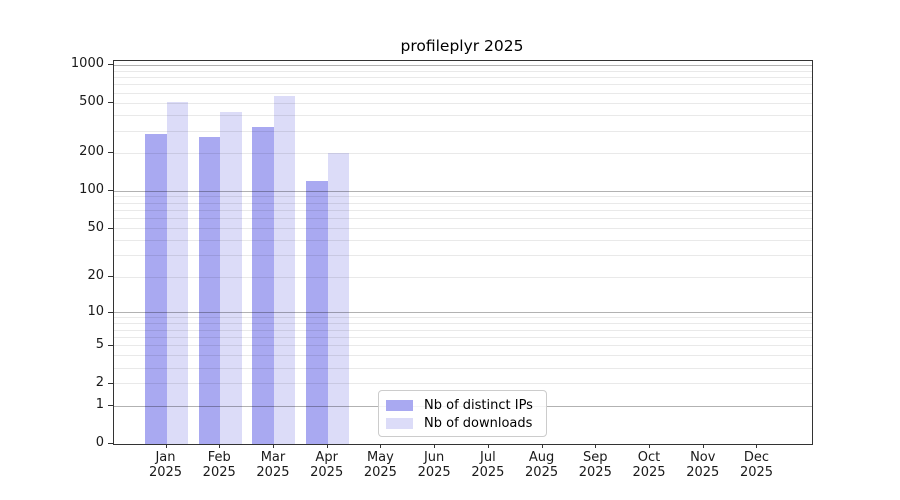 This screenshot has height=500, width=900. I want to click on y-tick-label-100: 100, so click(91, 190).